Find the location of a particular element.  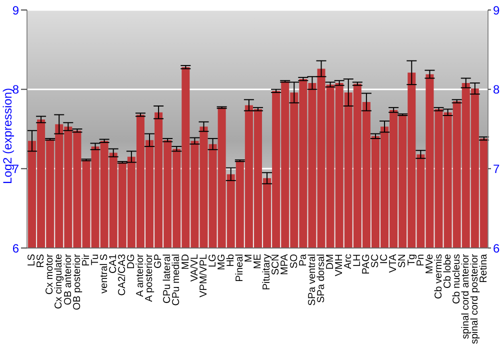

x-tick-label: Pa is located at coordinates (303, 260).